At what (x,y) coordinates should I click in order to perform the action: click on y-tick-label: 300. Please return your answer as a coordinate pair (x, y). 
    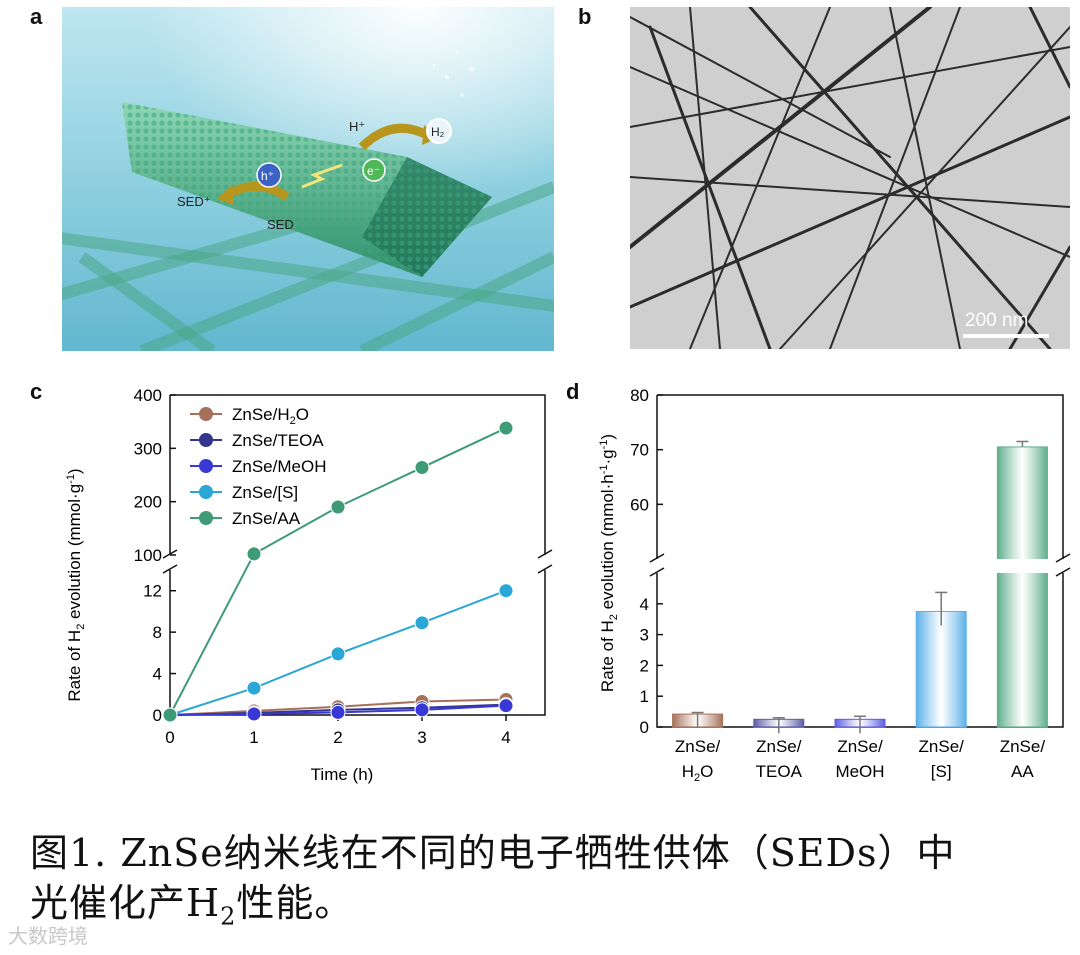
    Looking at the image, I should click on (148, 448).